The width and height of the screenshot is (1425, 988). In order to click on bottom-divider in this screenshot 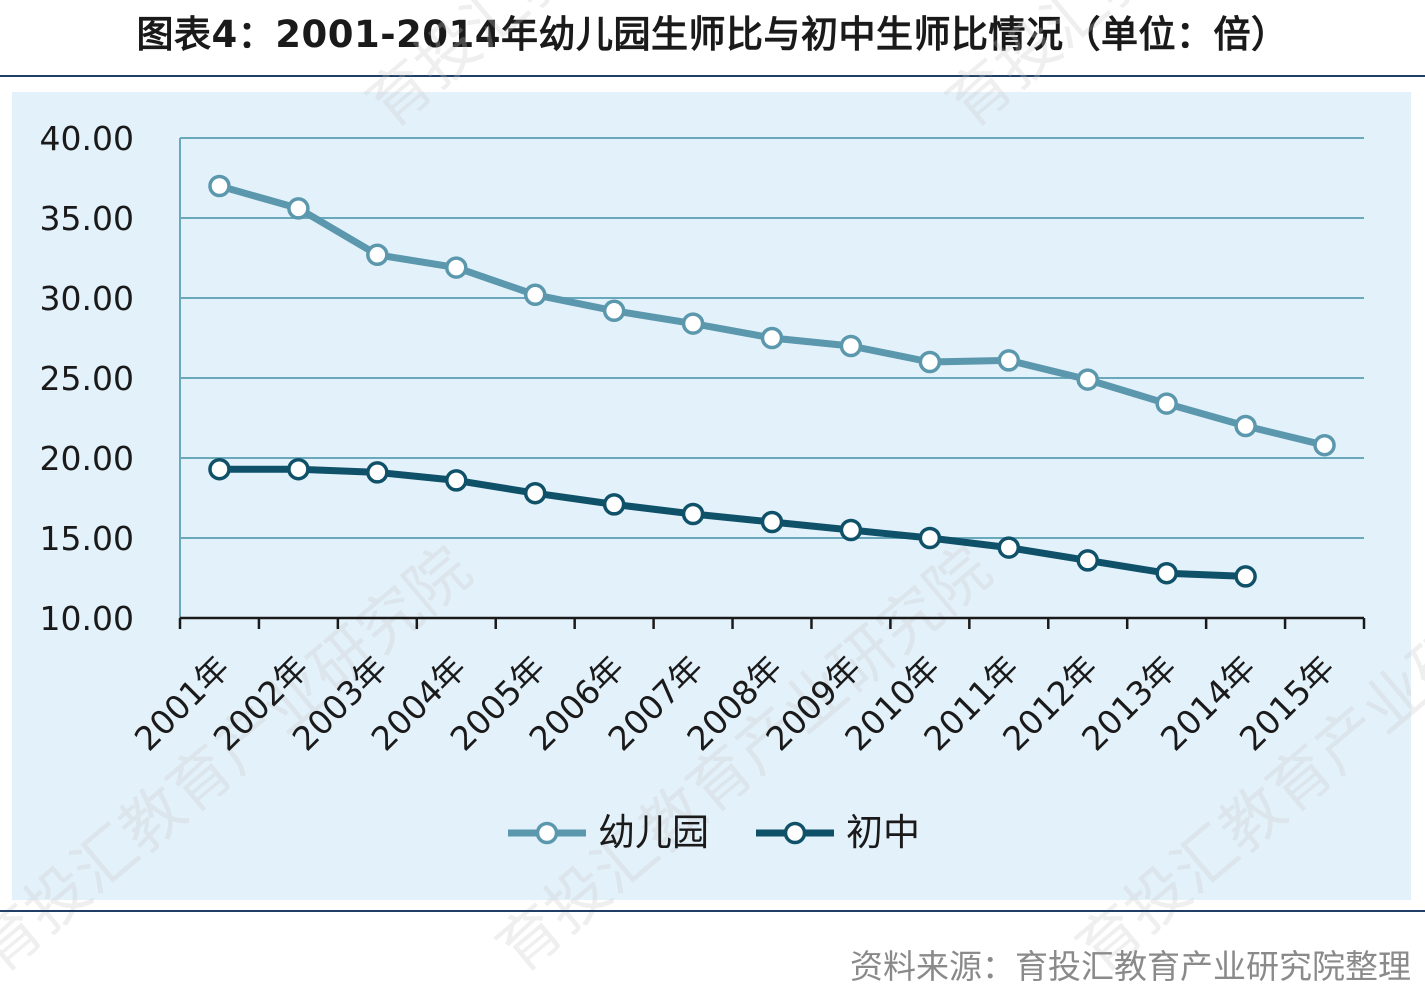, I will do `click(712, 911)`.